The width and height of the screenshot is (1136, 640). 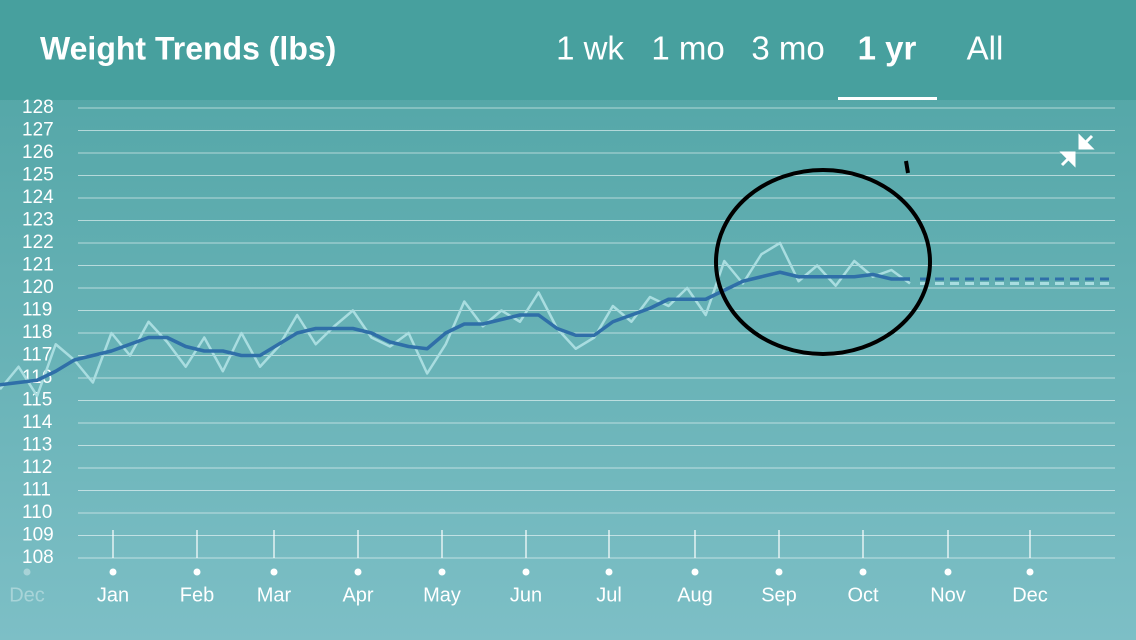 What do you see at coordinates (37, 512) in the screenshot?
I see `y-tick-label: 110` at bounding box center [37, 512].